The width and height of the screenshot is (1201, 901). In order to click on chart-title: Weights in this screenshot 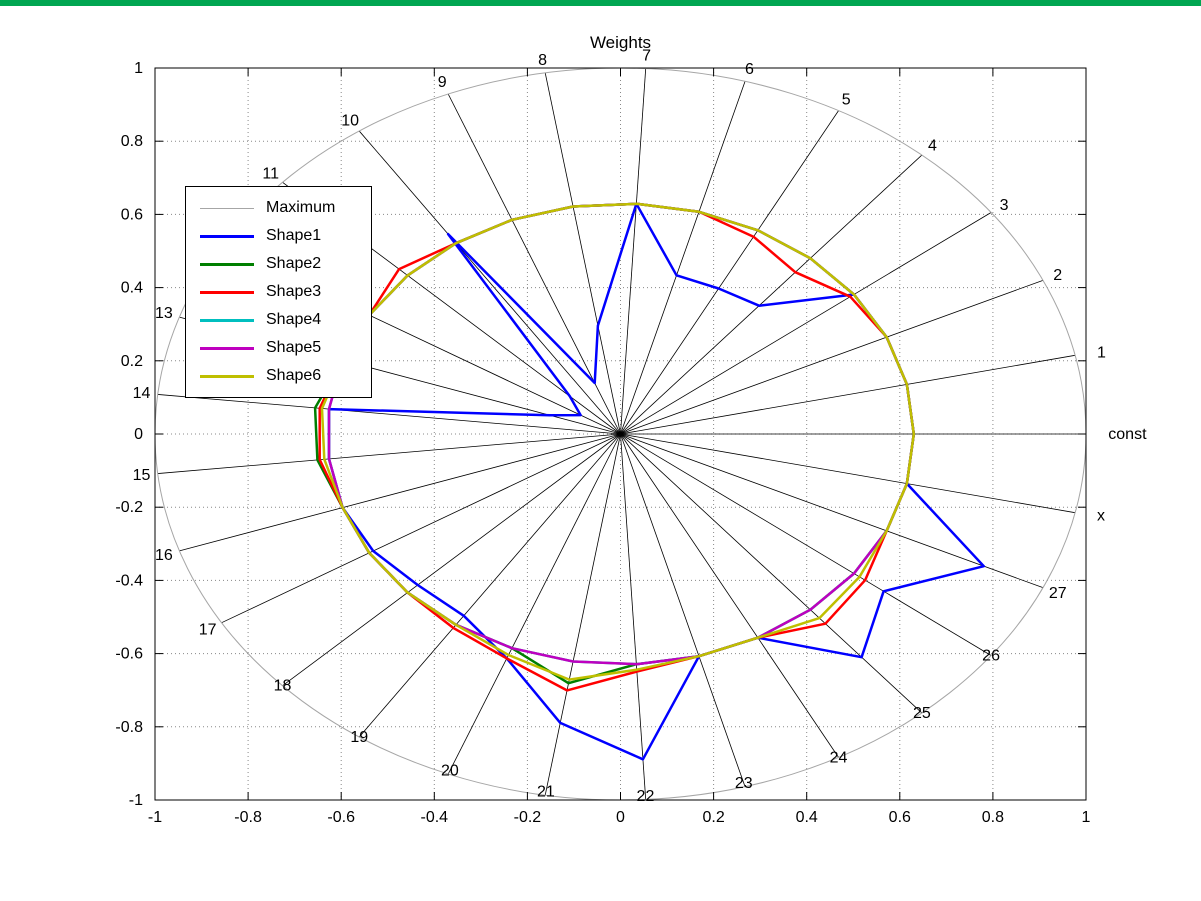, I will do `click(620, 42)`.